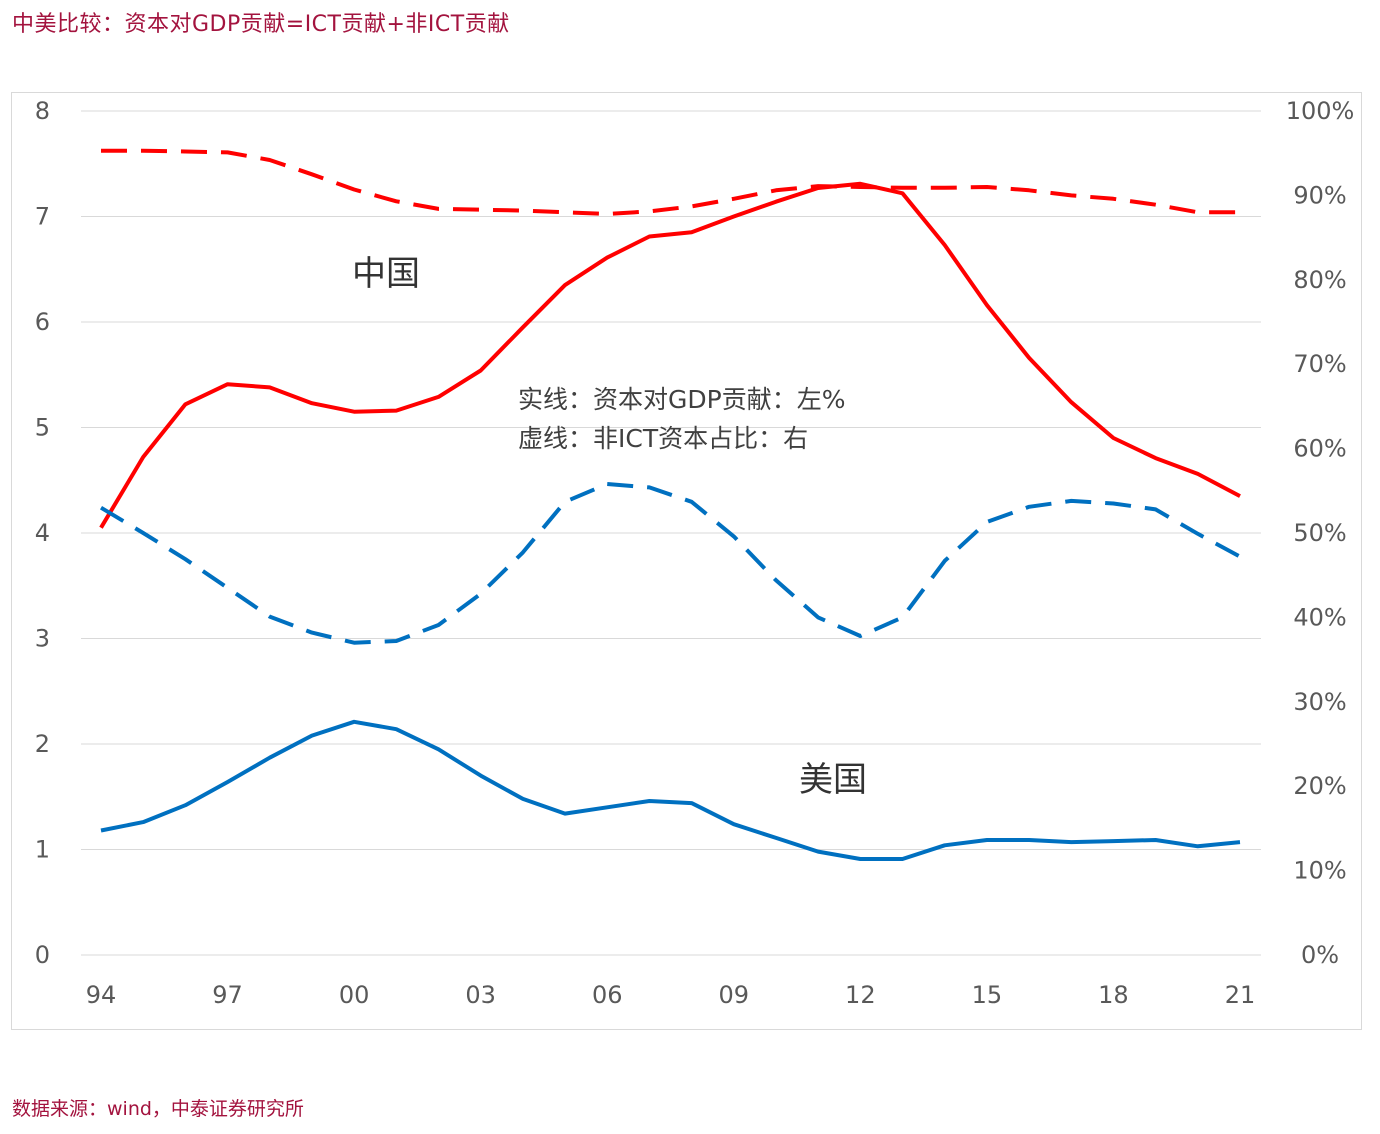 The width and height of the screenshot is (1380, 1134). Describe the element at coordinates (261, 24) in the screenshot. I see `page-title: 中美比较：资本对GDP贡献=ICT贡献+非ICT贡献` at that location.